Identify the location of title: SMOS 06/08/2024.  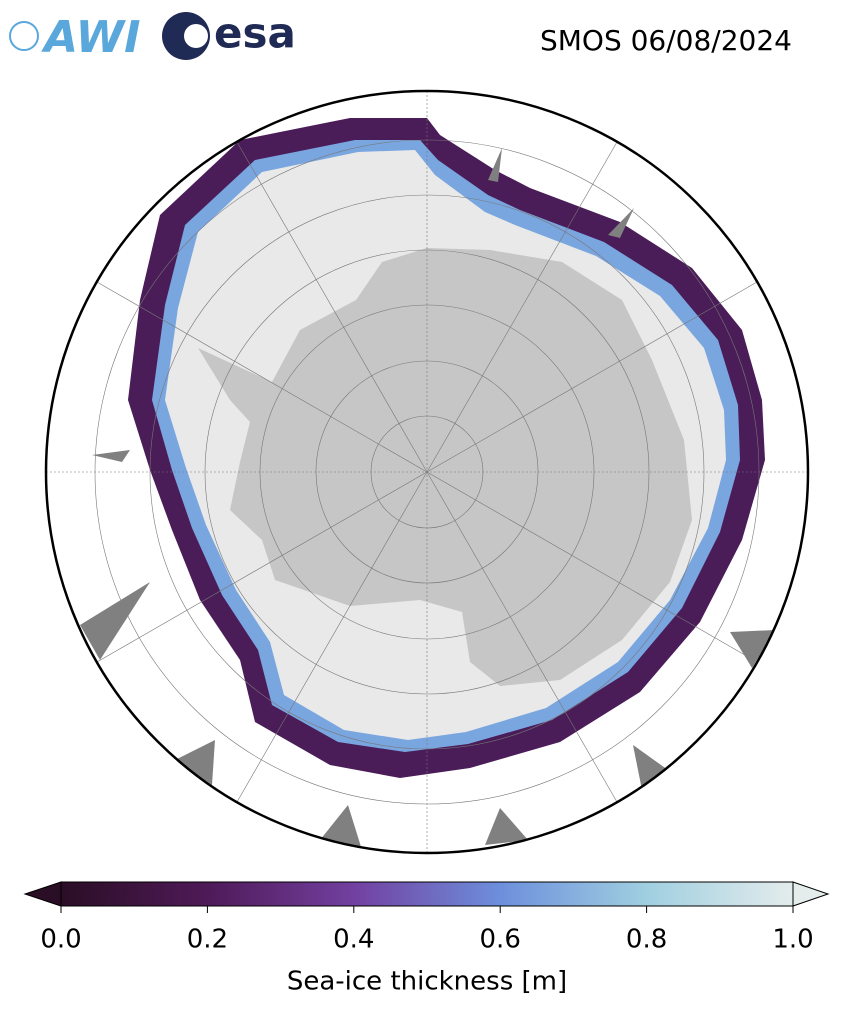
(666, 40).